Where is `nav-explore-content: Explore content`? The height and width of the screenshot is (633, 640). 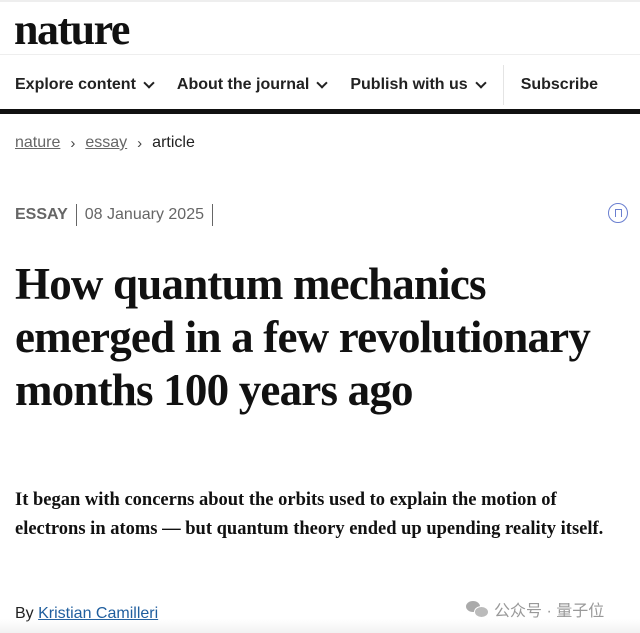
nav-explore-content: Explore content is located at coordinates (85, 85).